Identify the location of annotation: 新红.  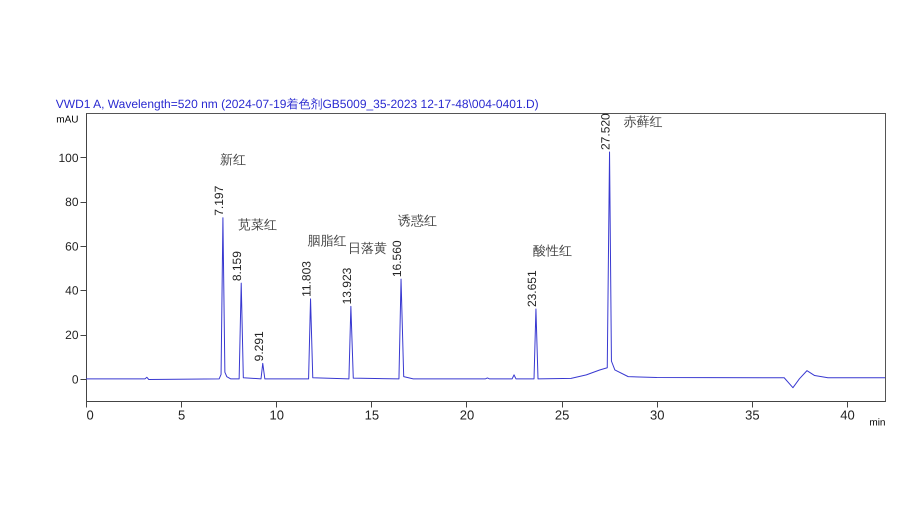
(233, 160).